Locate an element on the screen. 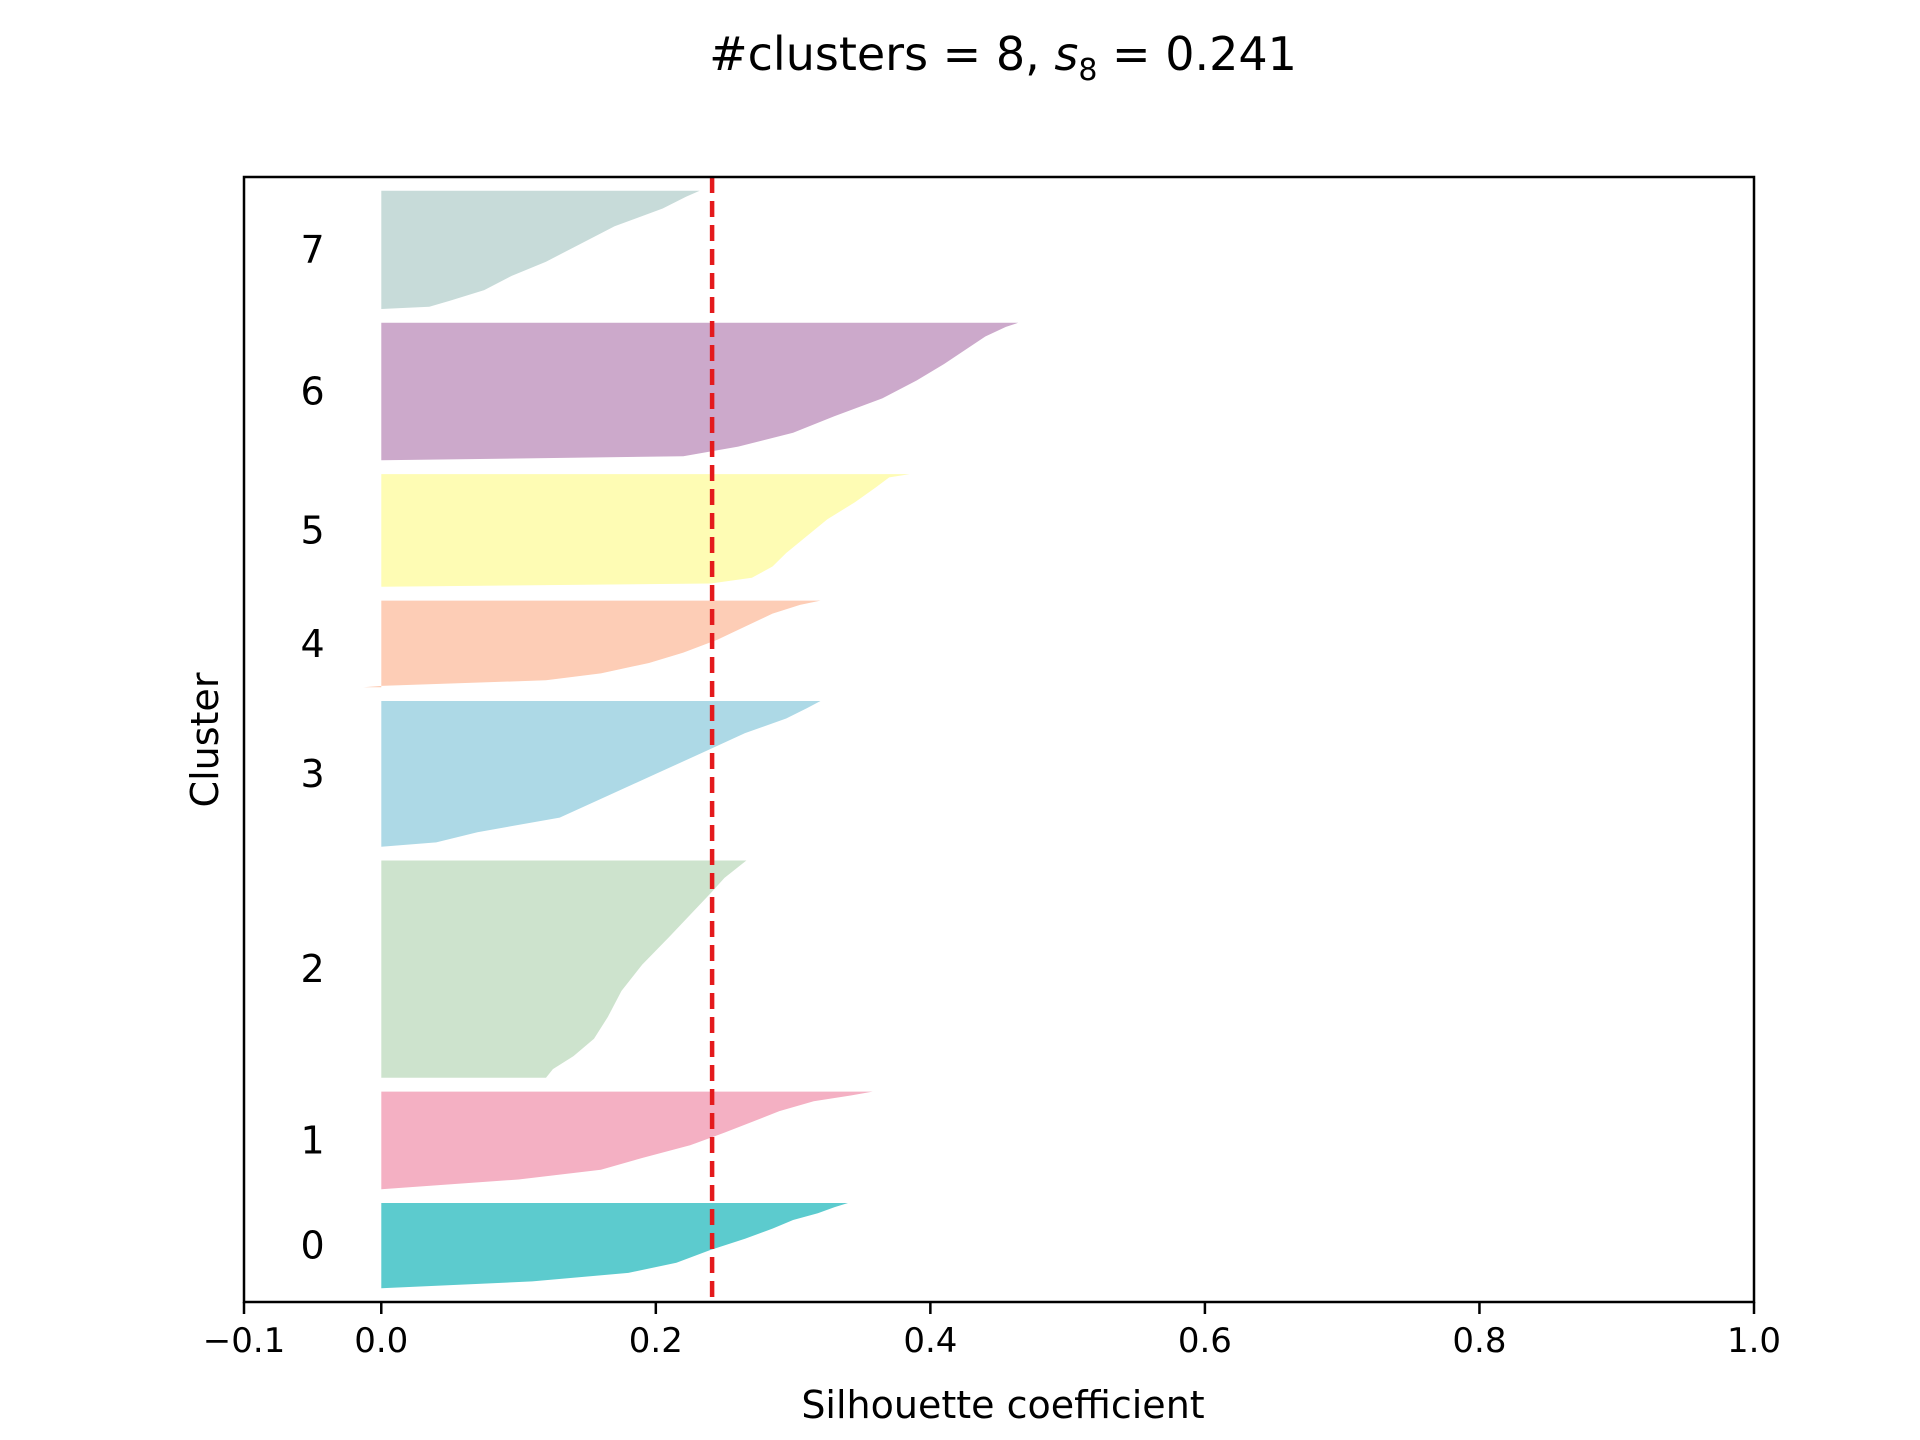 The height and width of the screenshot is (1440, 1920). x-tick-label: 1.0 is located at coordinates (1754, 1341).